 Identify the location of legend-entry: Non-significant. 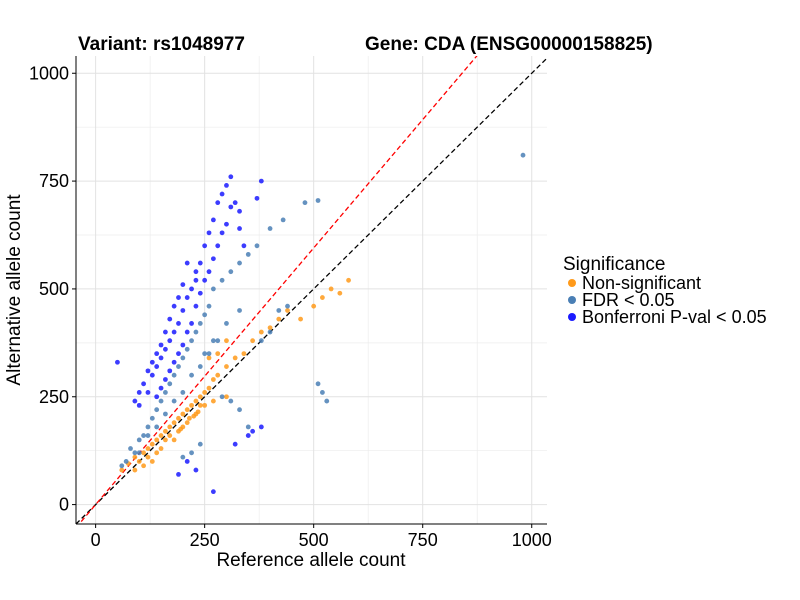
(634, 283).